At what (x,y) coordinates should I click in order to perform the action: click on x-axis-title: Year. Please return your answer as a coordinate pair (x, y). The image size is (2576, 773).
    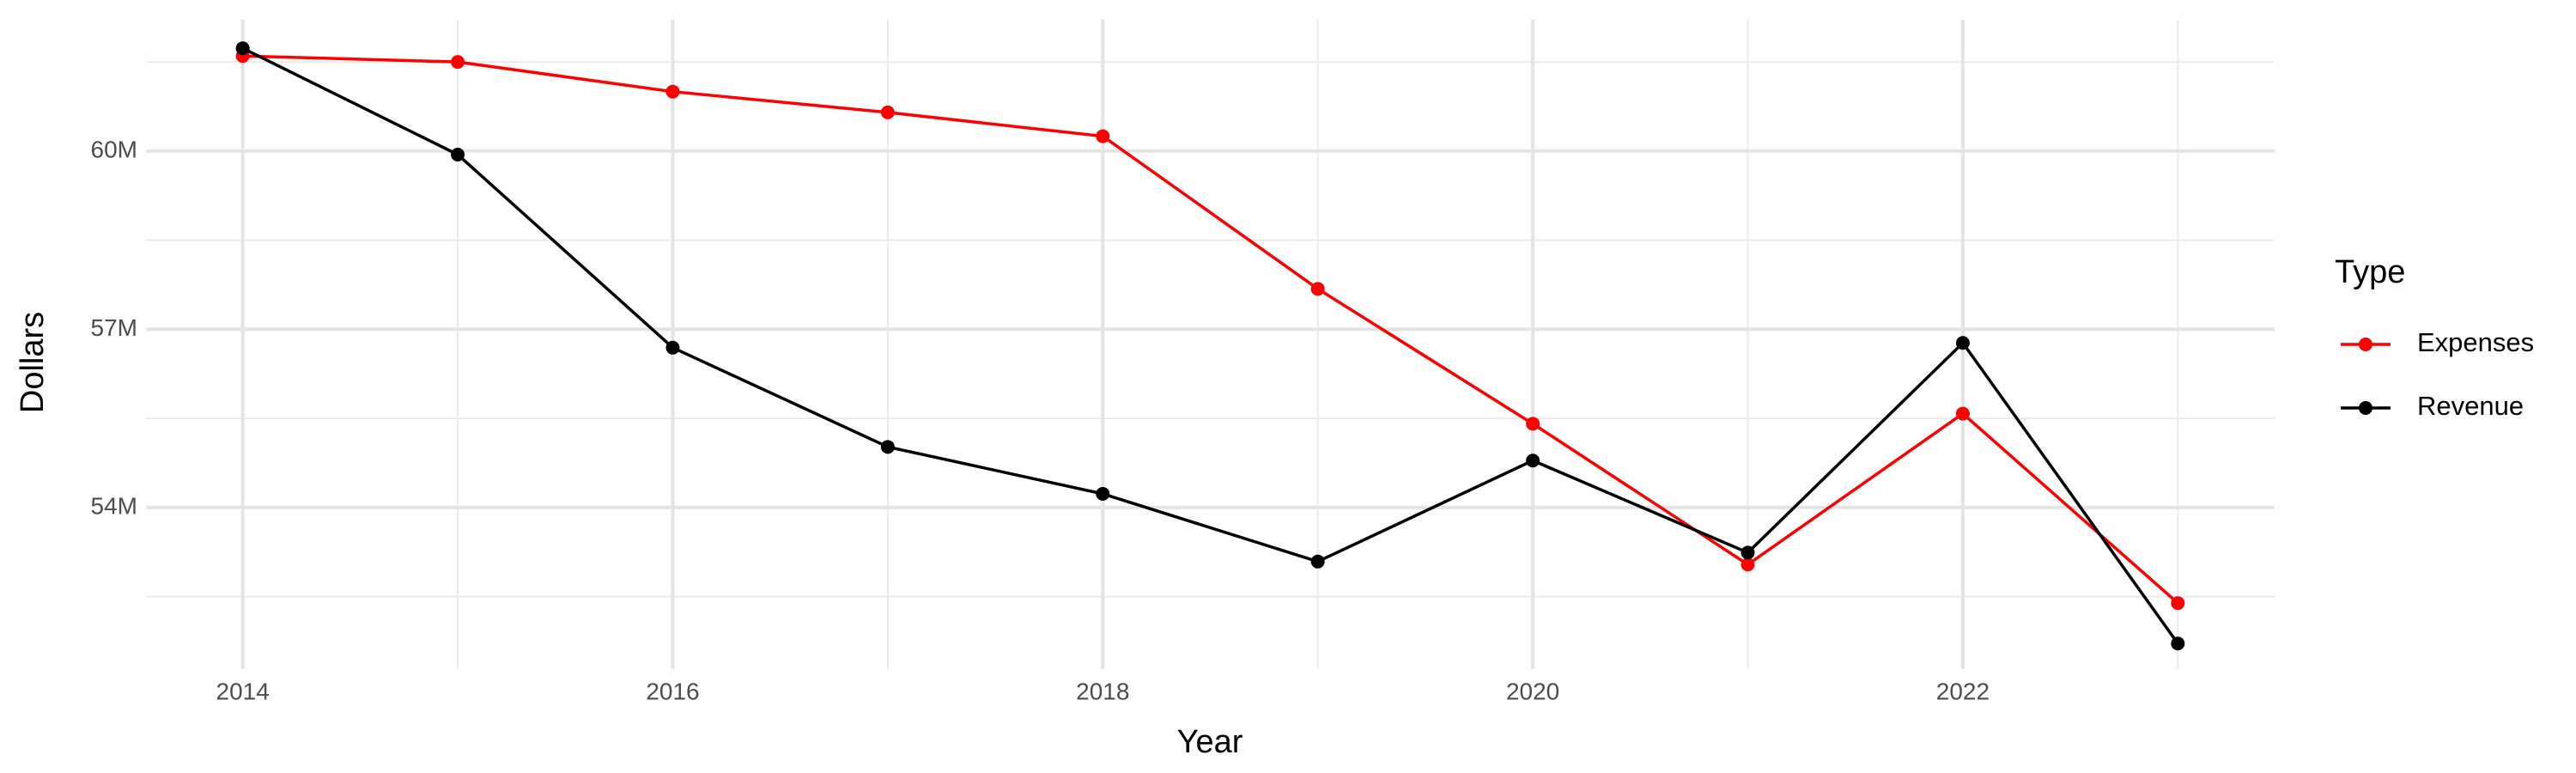
    Looking at the image, I should click on (1210, 742).